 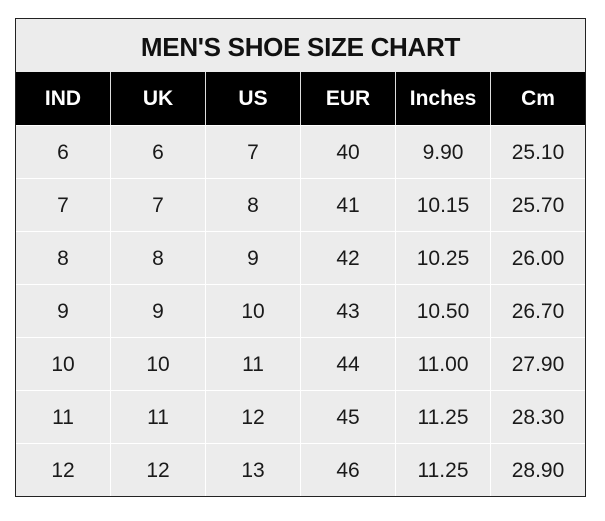 What do you see at coordinates (443, 151) in the screenshot?
I see `table-cell: 9.90` at bounding box center [443, 151].